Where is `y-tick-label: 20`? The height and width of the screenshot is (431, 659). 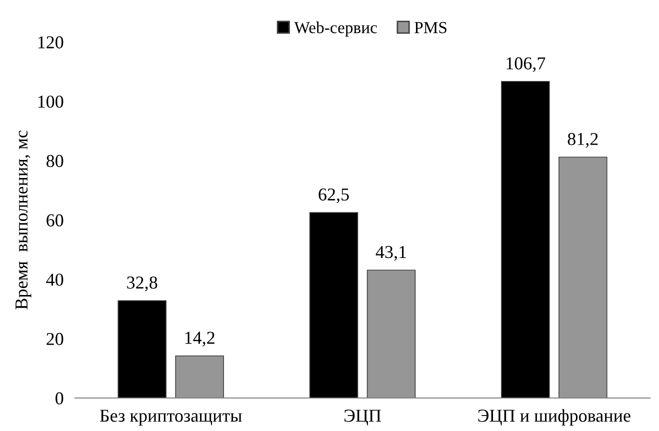
y-tick-label: 20 is located at coordinates (55, 339).